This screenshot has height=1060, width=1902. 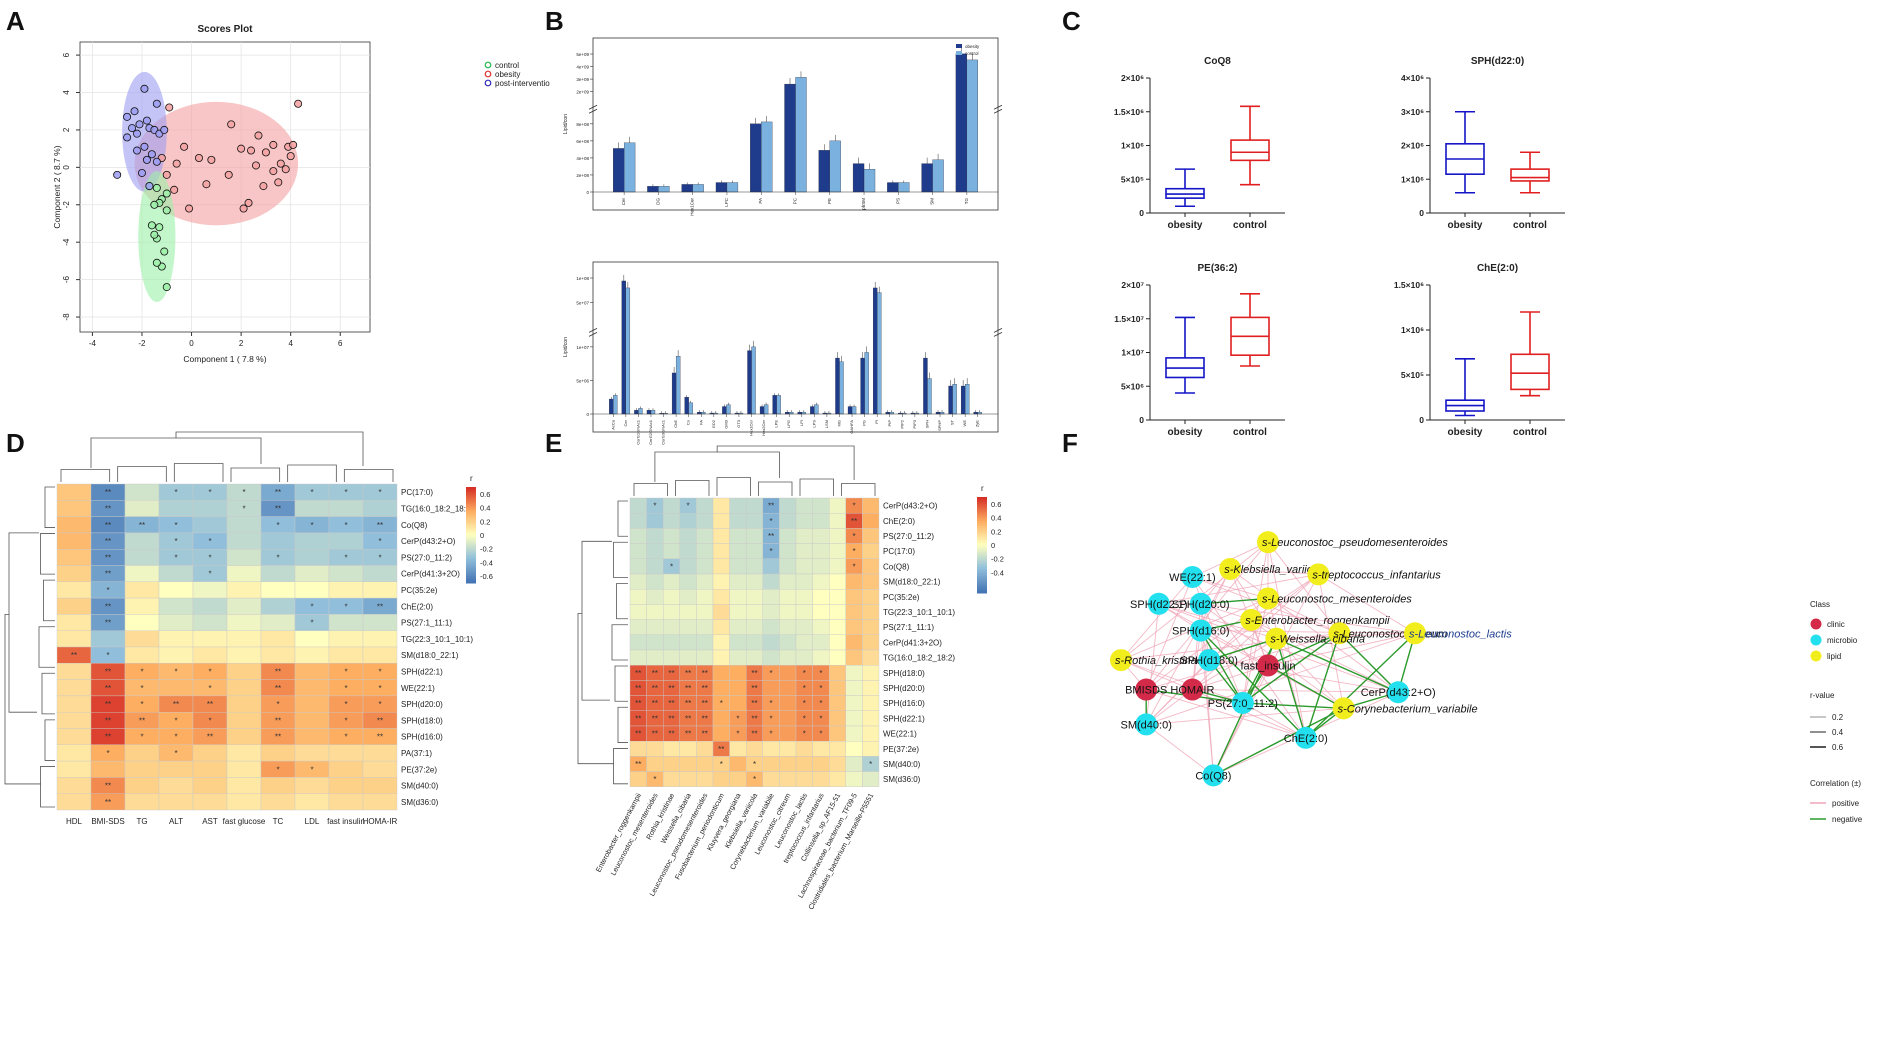 I want to click on axis-break, so click(x=998, y=334).